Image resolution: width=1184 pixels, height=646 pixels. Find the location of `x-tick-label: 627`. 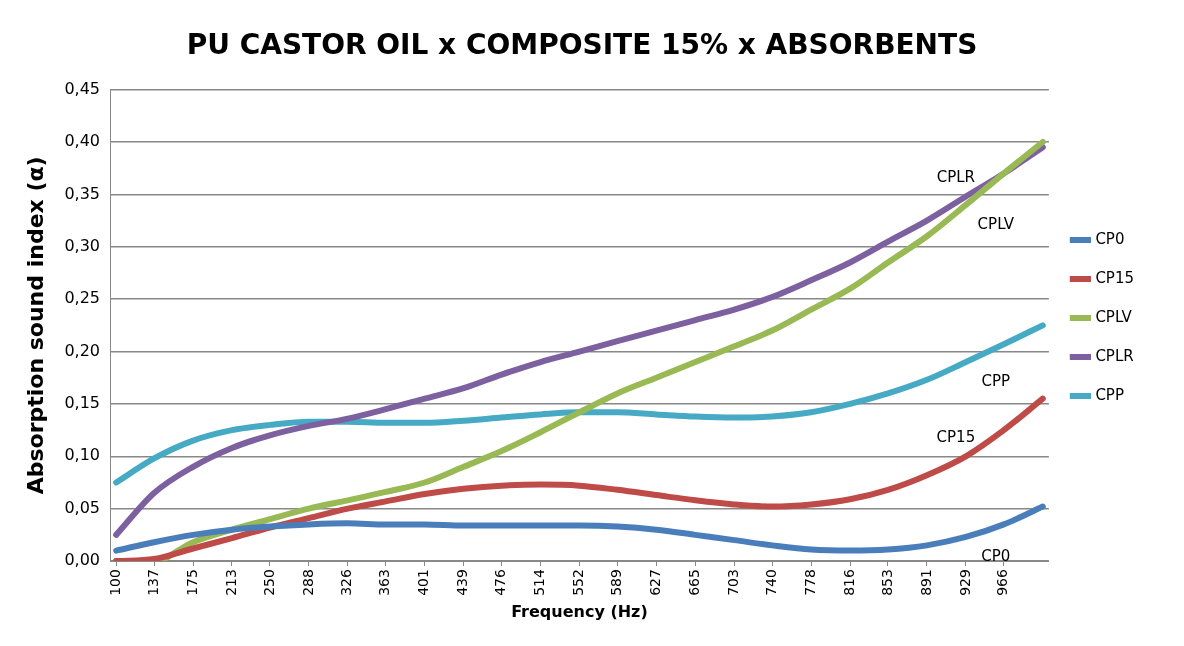

x-tick-label: 627 is located at coordinates (654, 582).